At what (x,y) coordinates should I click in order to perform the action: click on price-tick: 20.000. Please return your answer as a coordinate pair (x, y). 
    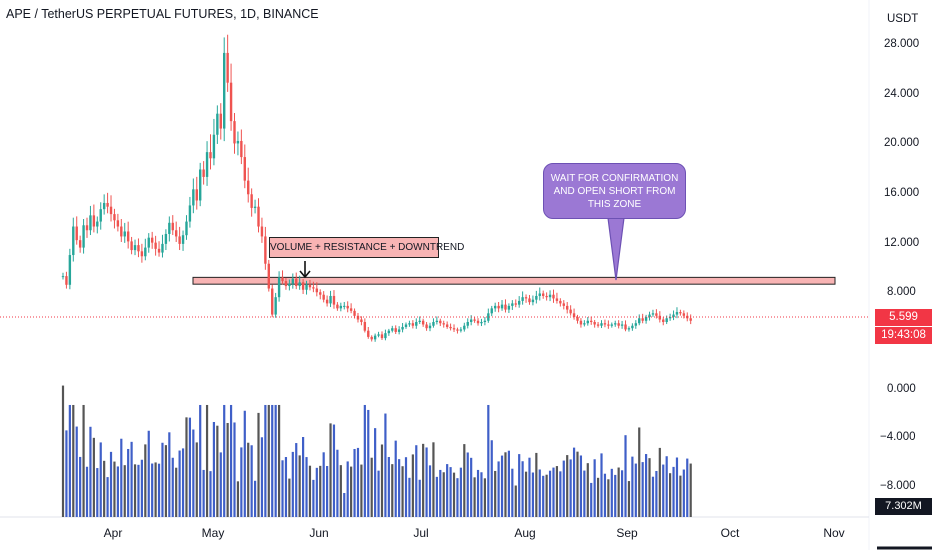
    Looking at the image, I should click on (901, 143).